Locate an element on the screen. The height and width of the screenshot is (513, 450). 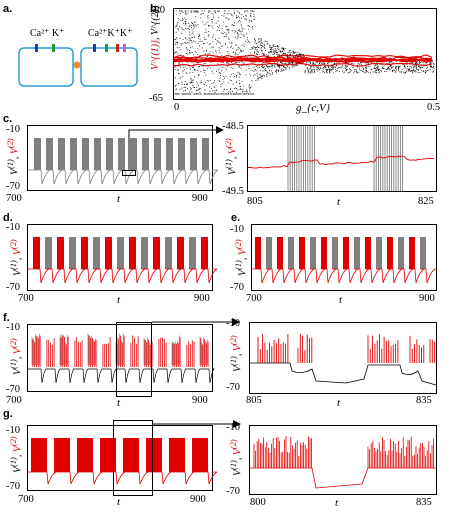
panel-c-left-y-top: -10 is located at coordinates (13, 129).